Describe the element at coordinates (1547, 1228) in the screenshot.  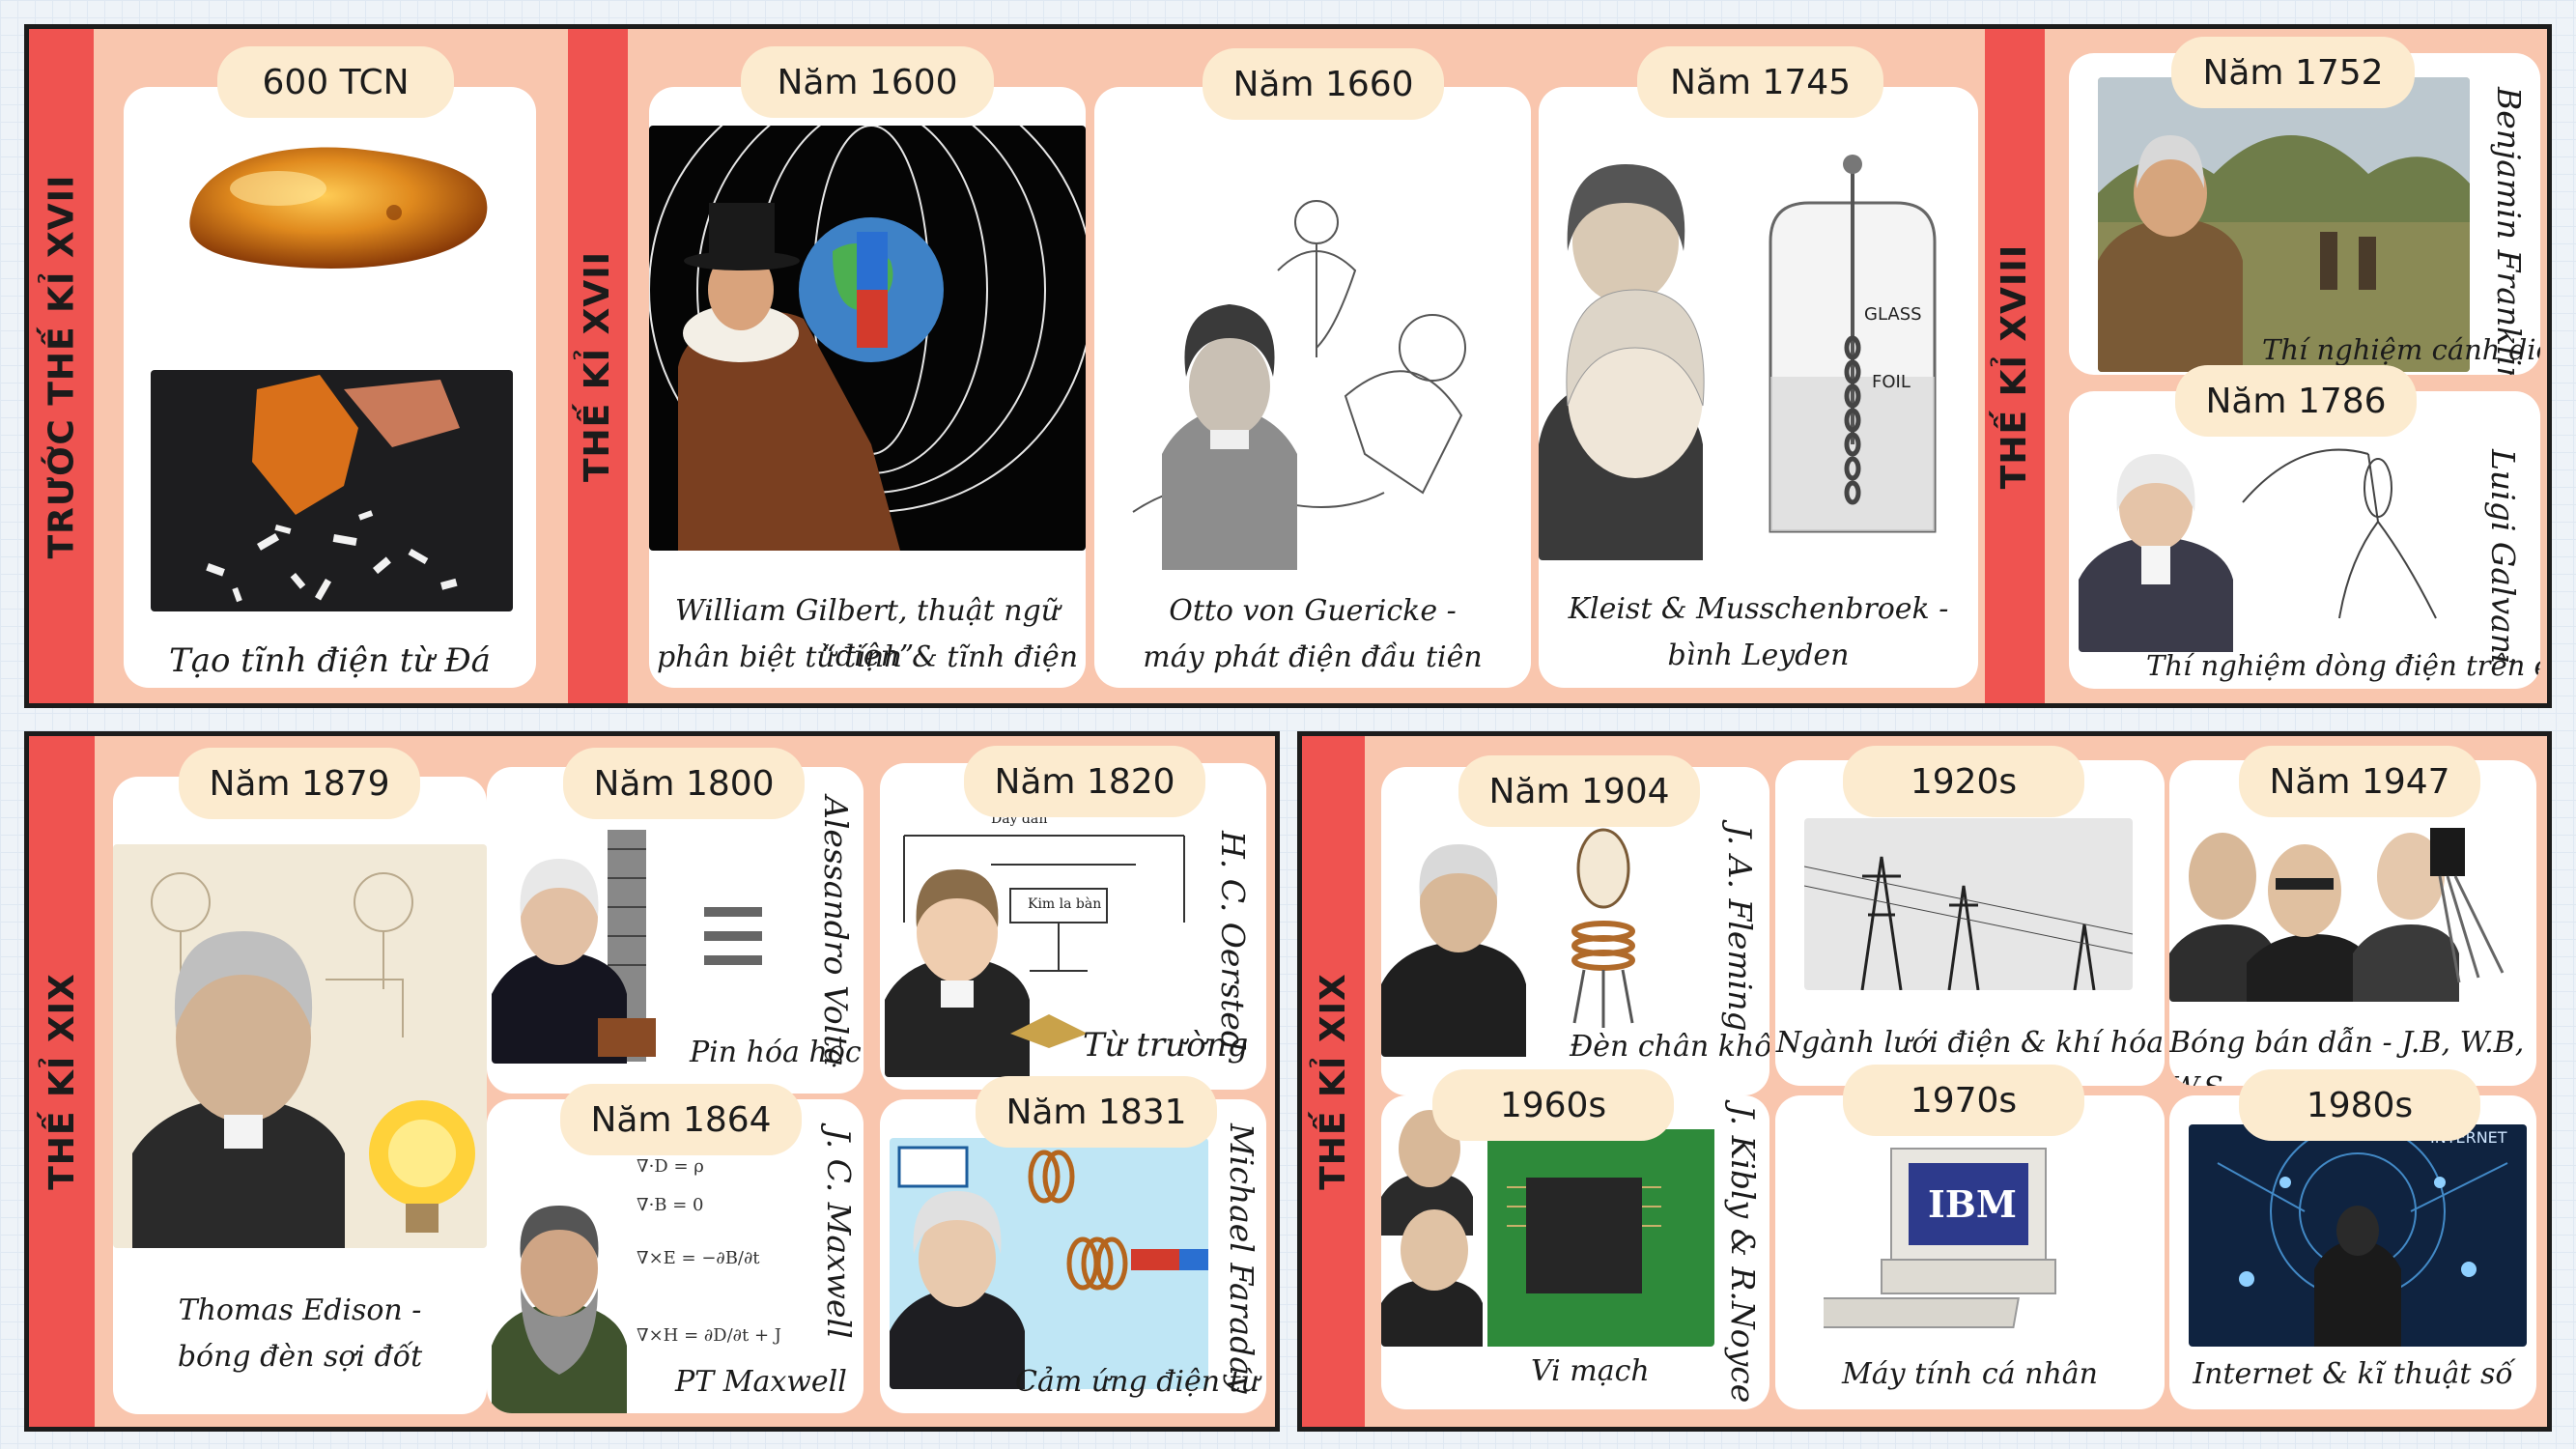
I see `chip-image` at that location.